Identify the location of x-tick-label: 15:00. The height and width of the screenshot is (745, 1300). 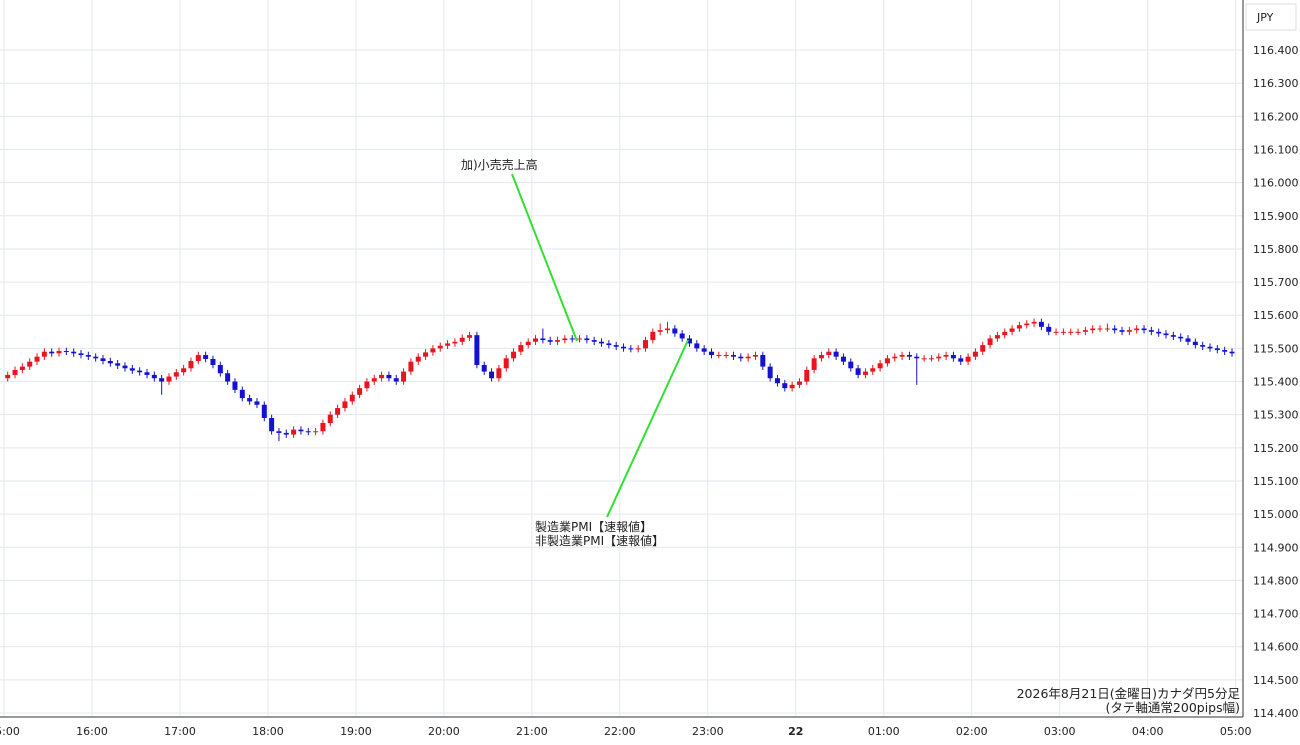
(10, 731).